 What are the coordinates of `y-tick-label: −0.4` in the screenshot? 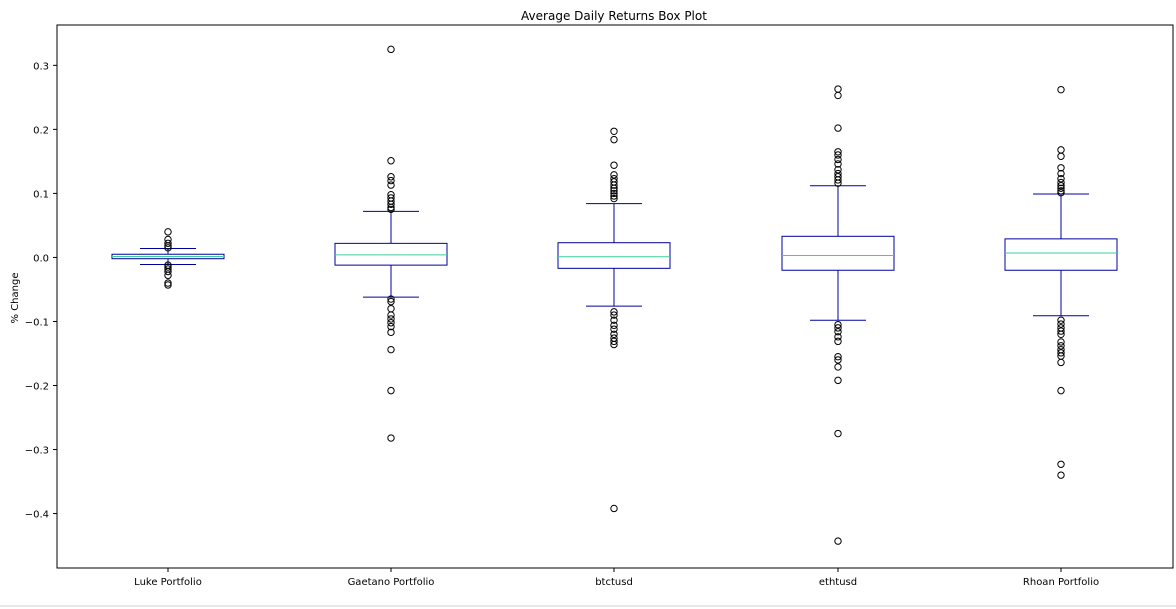 It's located at (37, 515).